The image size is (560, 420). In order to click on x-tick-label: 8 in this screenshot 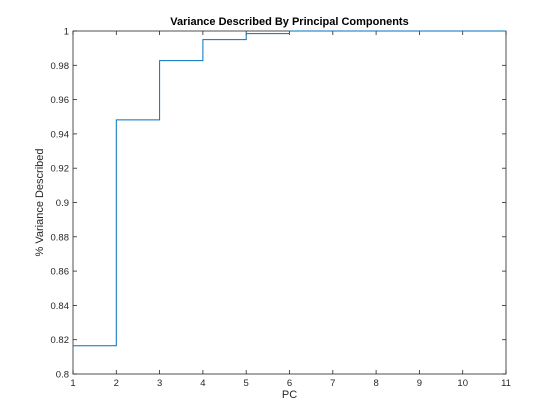, I will do `click(375, 383)`.